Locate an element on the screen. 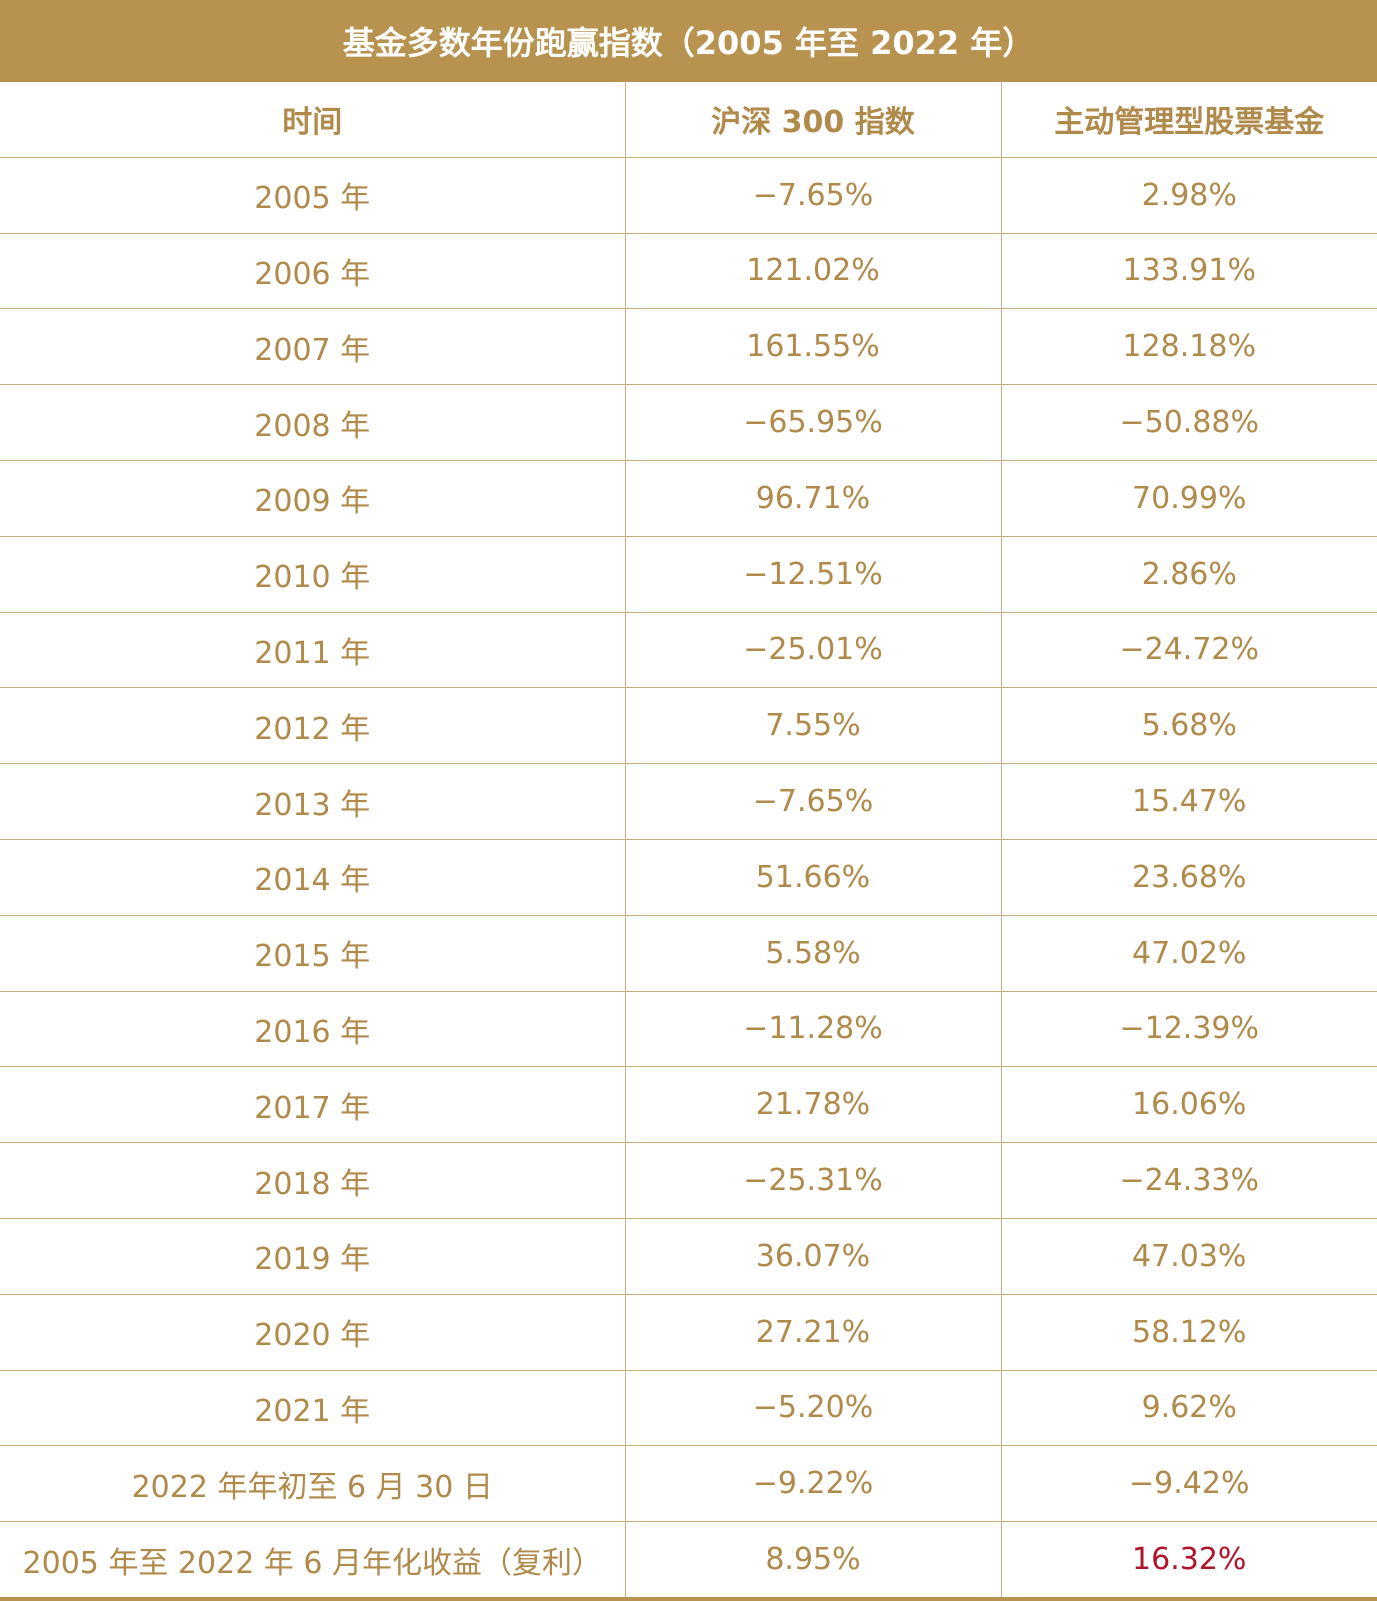 The image size is (1377, 1601). table-cell: −12.51% is located at coordinates (812, 574).